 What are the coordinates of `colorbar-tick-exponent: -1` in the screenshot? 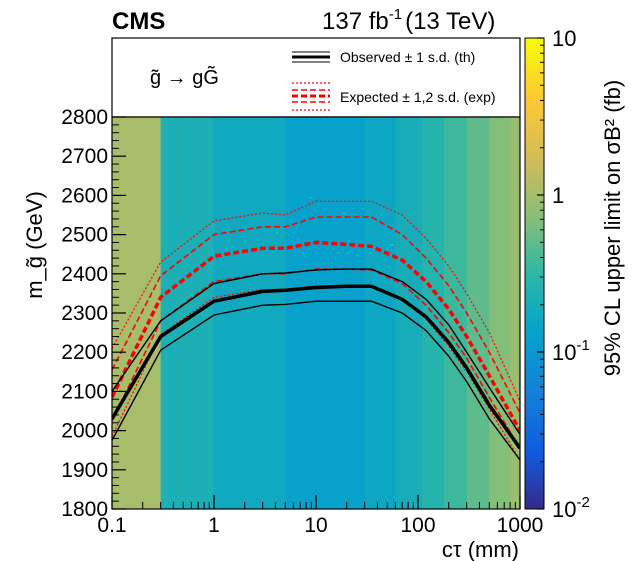 It's located at (582, 345).